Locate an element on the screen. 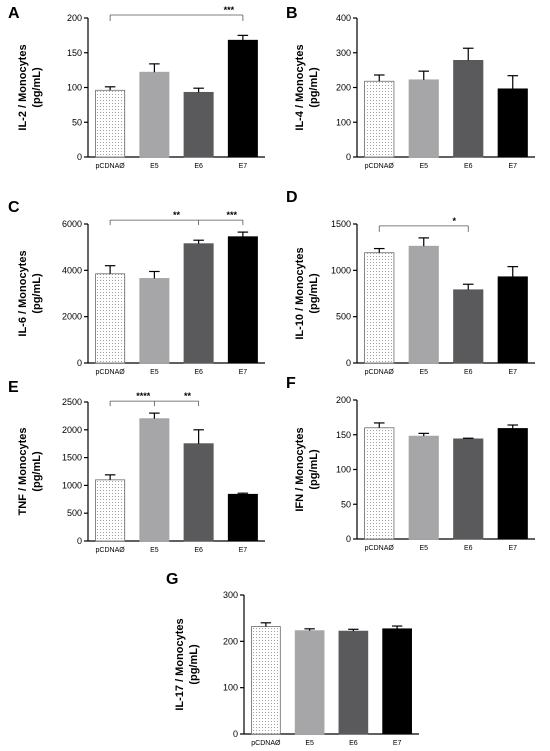  panel-letter: G is located at coordinates (172, 579).